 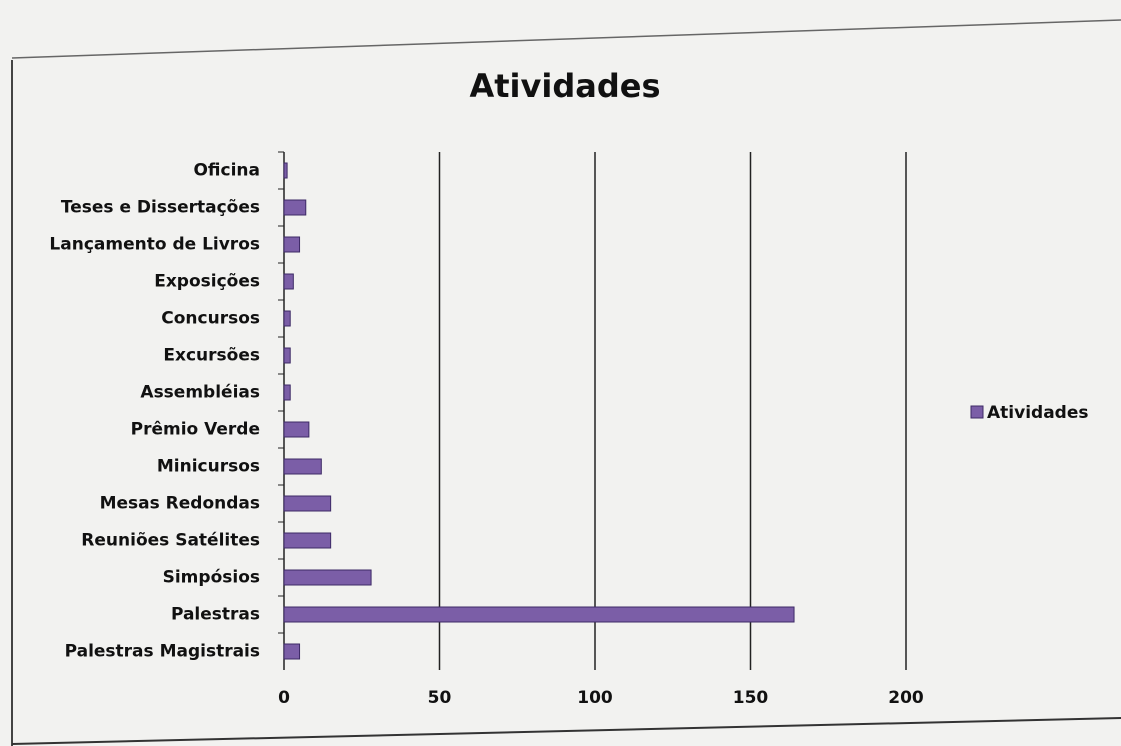 I want to click on x-tick-label: 0, so click(x=284, y=698).